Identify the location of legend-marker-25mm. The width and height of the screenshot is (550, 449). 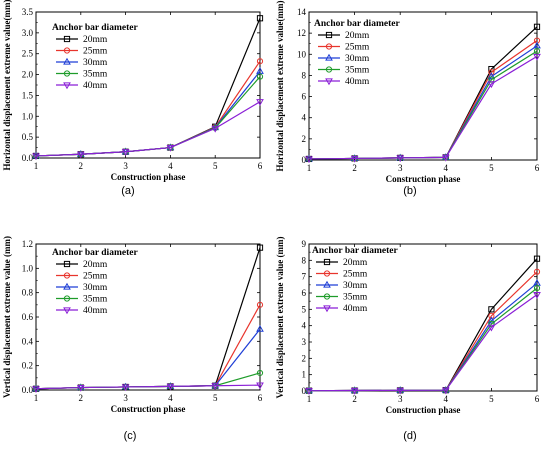
(327, 273).